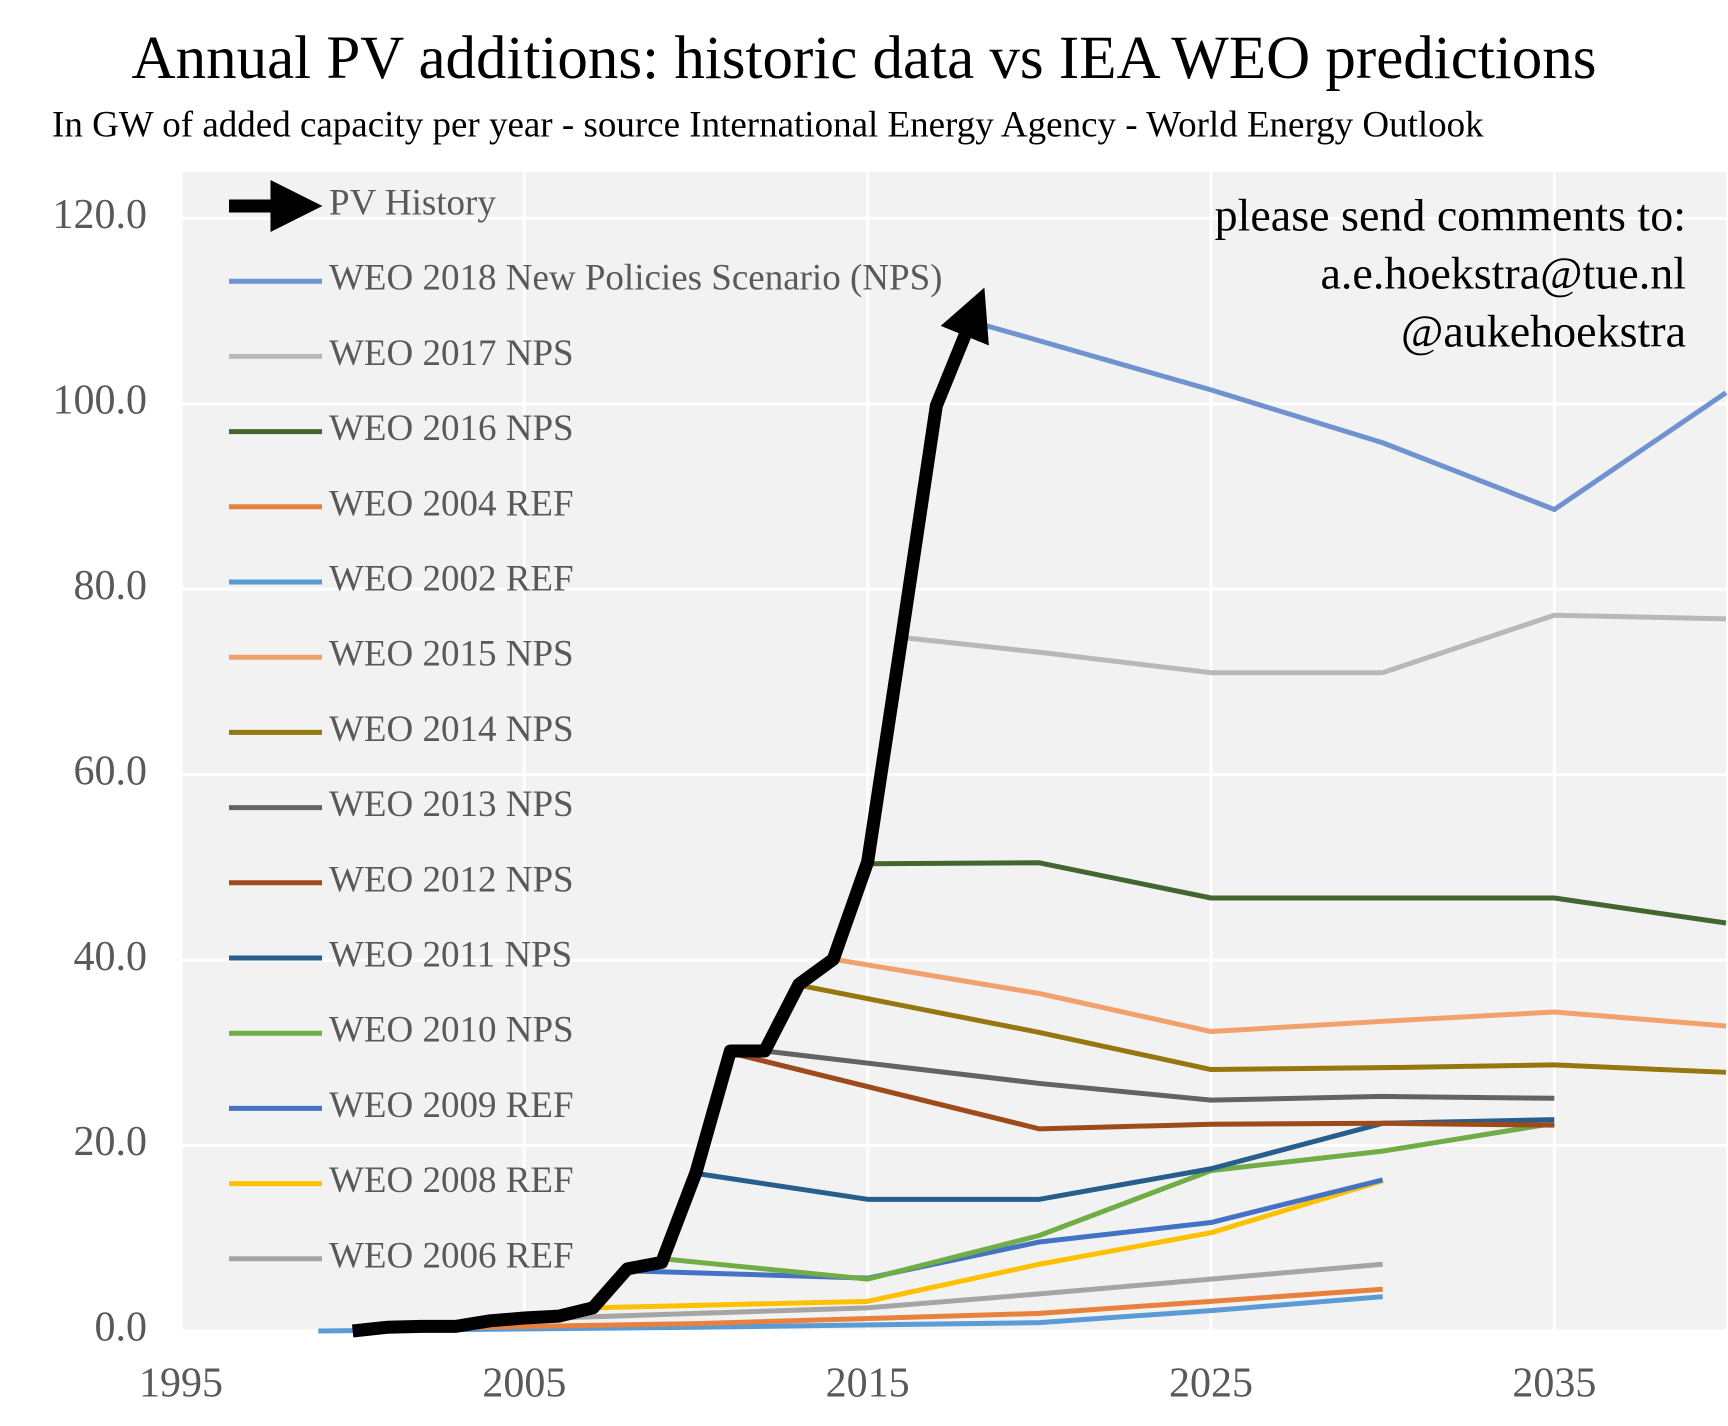 This screenshot has width=1728, height=1426. I want to click on x-tick-label: 1995, so click(181, 1384).